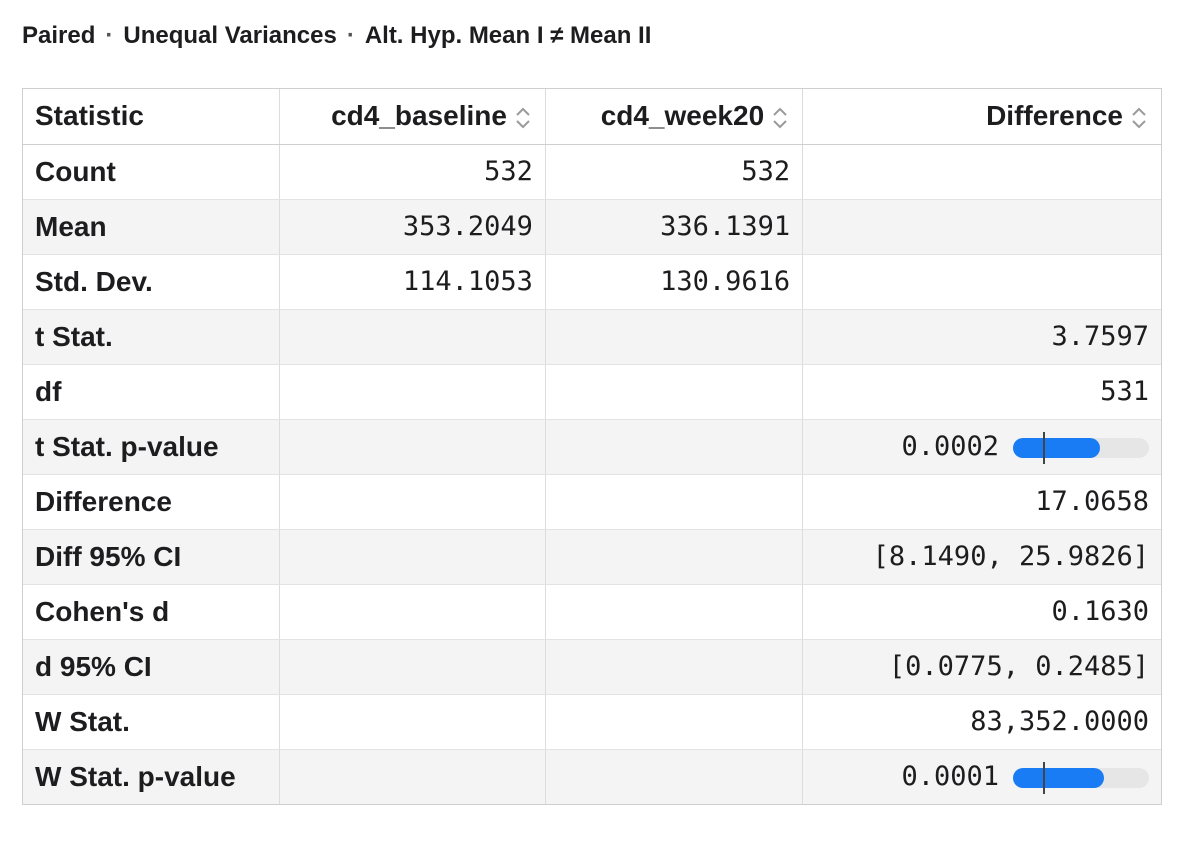 The height and width of the screenshot is (850, 1190). Describe the element at coordinates (412, 282) in the screenshot. I see `cell-cd4-baseline: 114.1053` at that location.